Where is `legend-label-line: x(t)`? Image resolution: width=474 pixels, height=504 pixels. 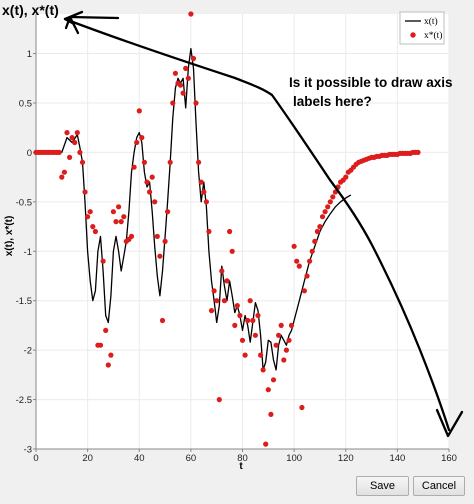 legend-label-line: x(t) is located at coordinates (431, 21).